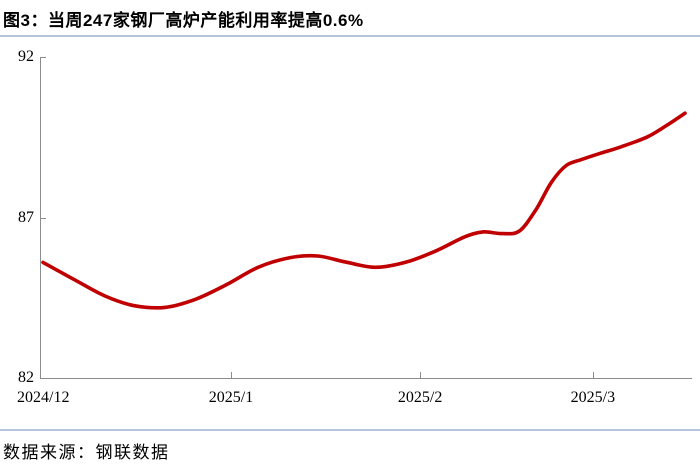 Image resolution: width=700 pixels, height=466 pixels. I want to click on x-axis-label: 2024/12, so click(43, 397).